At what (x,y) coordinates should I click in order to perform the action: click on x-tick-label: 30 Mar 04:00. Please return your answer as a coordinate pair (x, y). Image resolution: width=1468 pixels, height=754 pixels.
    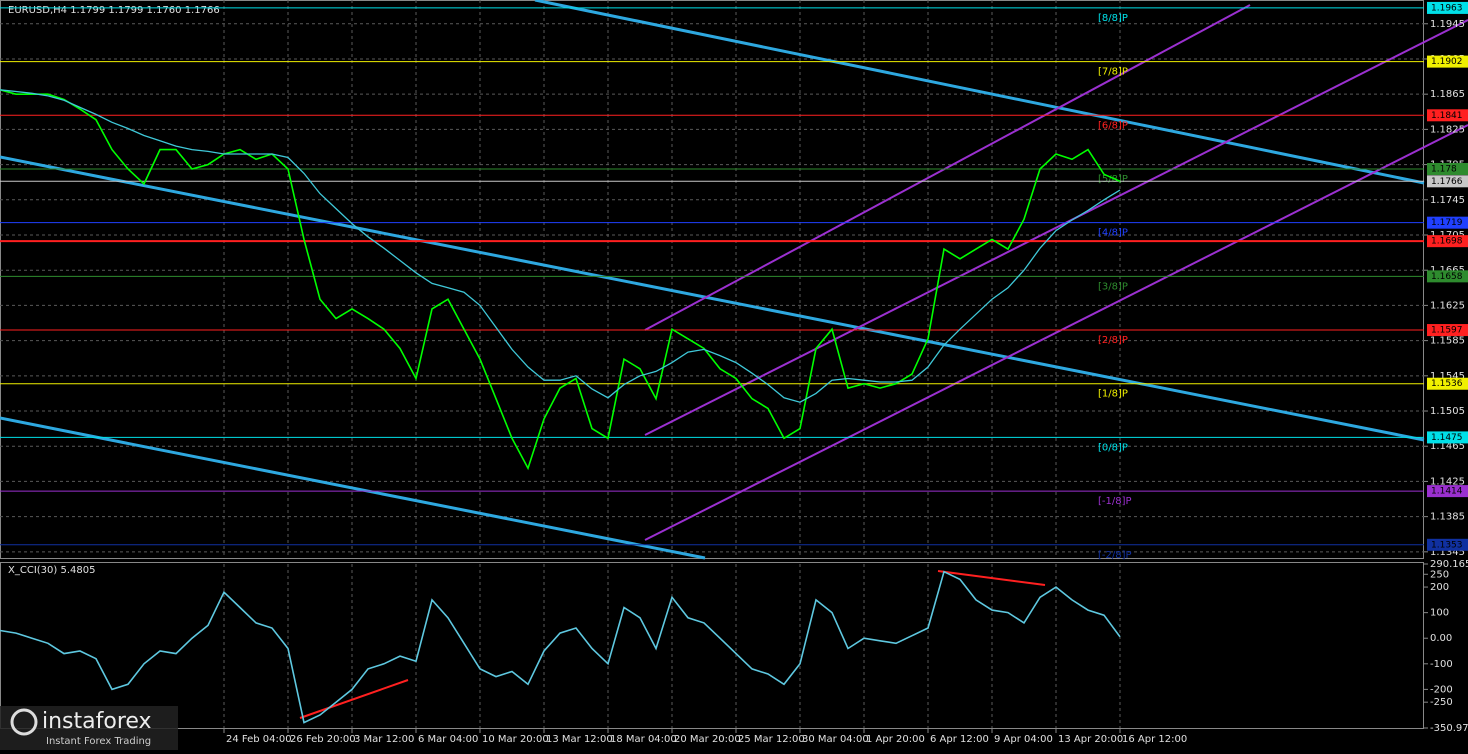
    Looking at the image, I should click on (835, 739).